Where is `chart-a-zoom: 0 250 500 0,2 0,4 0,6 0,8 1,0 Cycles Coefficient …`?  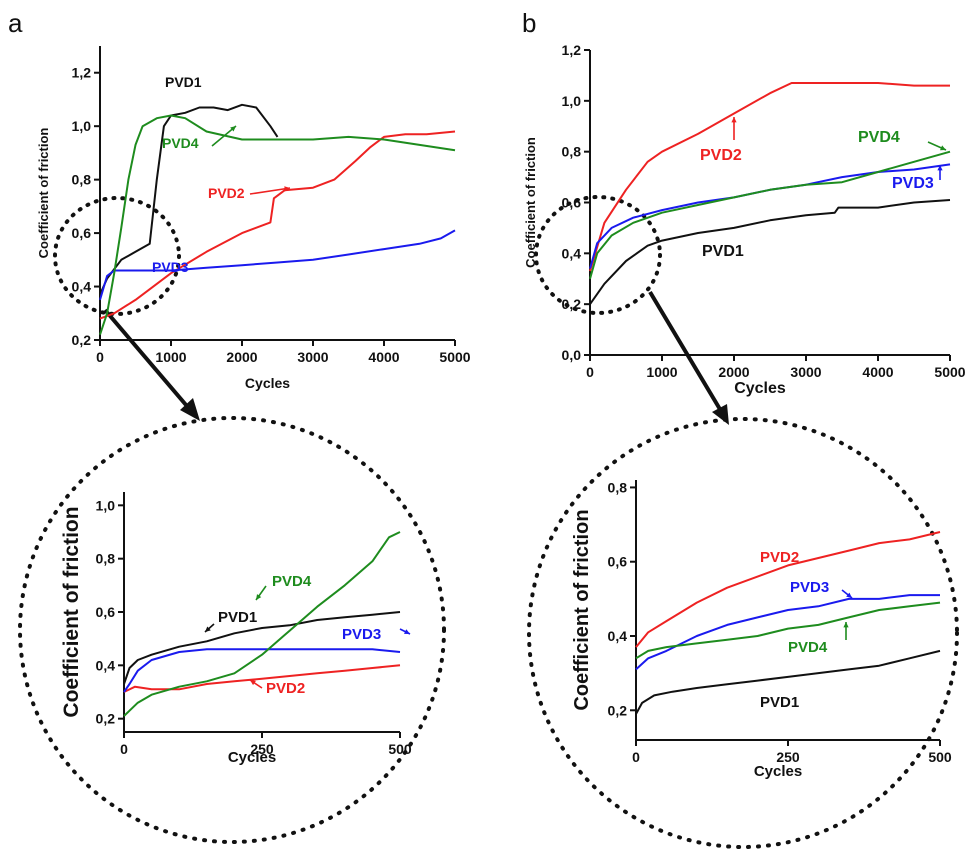 chart-a-zoom: 0 250 500 0,2 0,4 0,6 0,8 1,0 Cycles Coefficient … is located at coordinates (236, 629).